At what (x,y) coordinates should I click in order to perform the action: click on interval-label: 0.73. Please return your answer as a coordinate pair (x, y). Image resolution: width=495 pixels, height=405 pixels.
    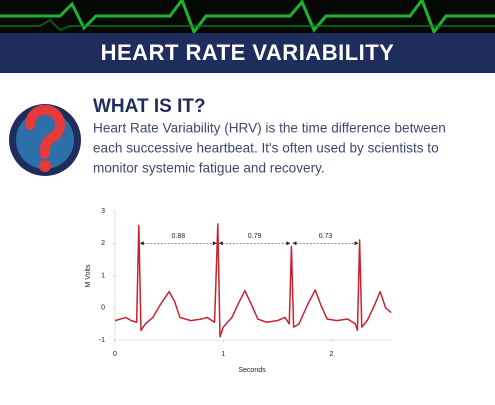
    Looking at the image, I should click on (326, 236).